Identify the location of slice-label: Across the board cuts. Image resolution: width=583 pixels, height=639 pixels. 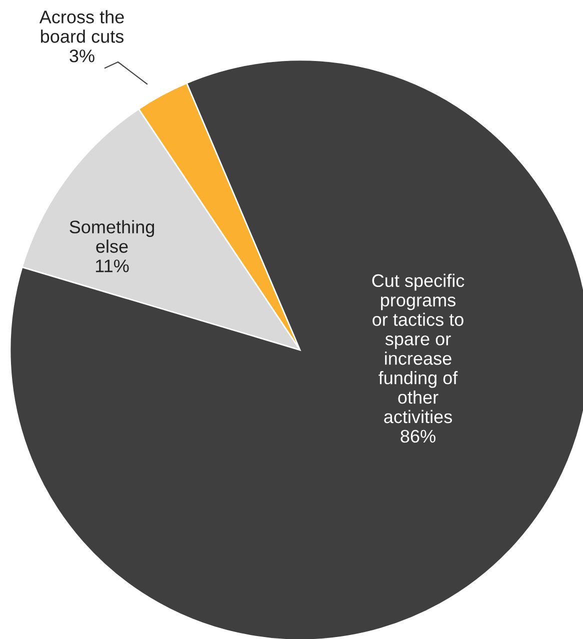
(81, 26).